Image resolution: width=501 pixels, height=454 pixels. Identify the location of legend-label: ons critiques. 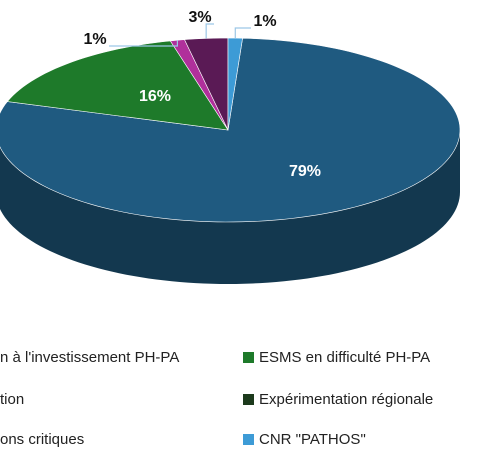
(42, 439).